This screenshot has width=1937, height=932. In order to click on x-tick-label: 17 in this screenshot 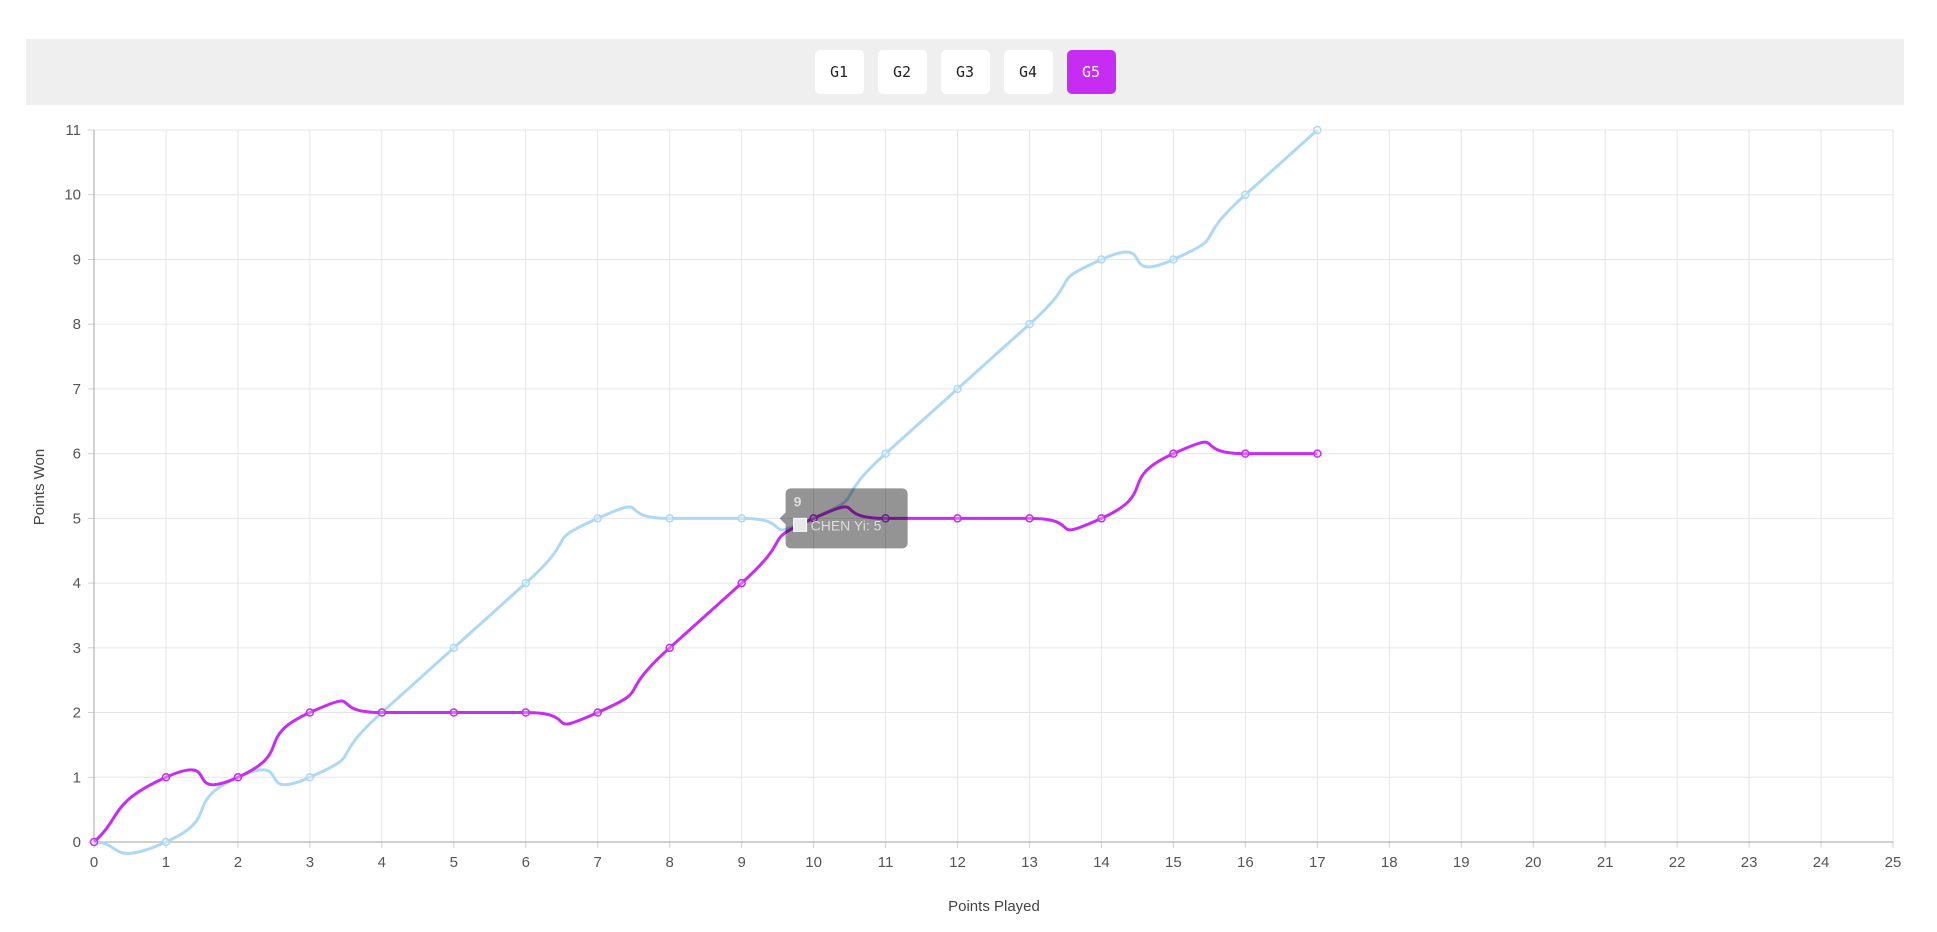, I will do `click(1317, 862)`.